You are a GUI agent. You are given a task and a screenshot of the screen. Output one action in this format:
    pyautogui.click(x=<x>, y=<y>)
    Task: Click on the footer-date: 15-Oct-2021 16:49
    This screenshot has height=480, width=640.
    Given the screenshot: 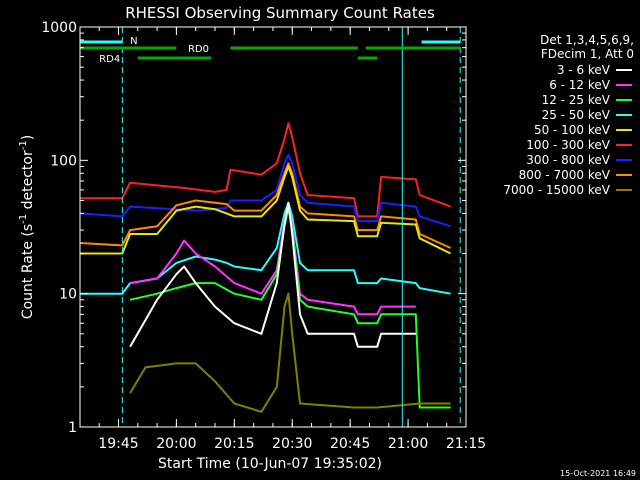 What is the action you would take?
    pyautogui.click(x=598, y=473)
    